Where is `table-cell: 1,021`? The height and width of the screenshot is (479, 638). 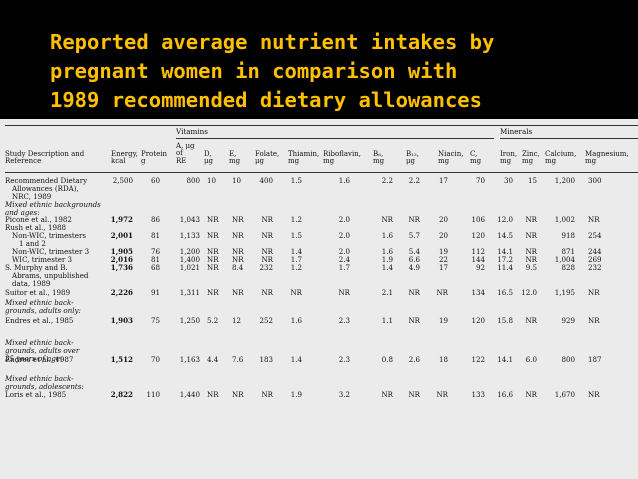
table-cell: 1,021 is located at coordinates (189, 267).